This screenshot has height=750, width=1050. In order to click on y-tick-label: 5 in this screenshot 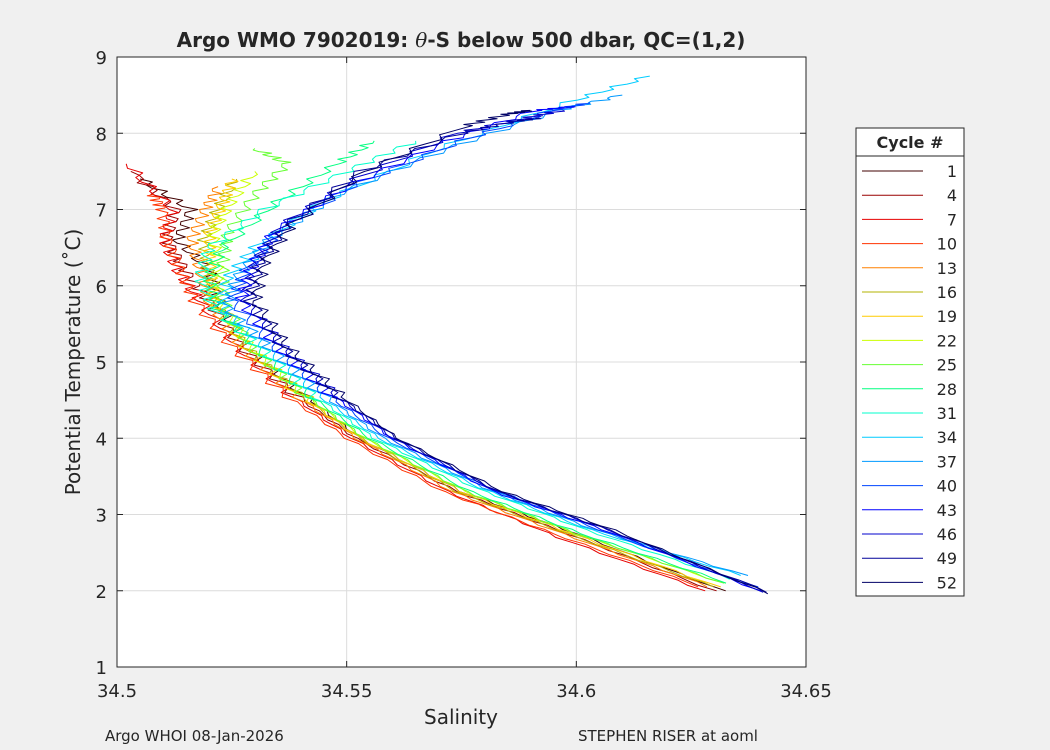, I will do `click(101, 363)`.